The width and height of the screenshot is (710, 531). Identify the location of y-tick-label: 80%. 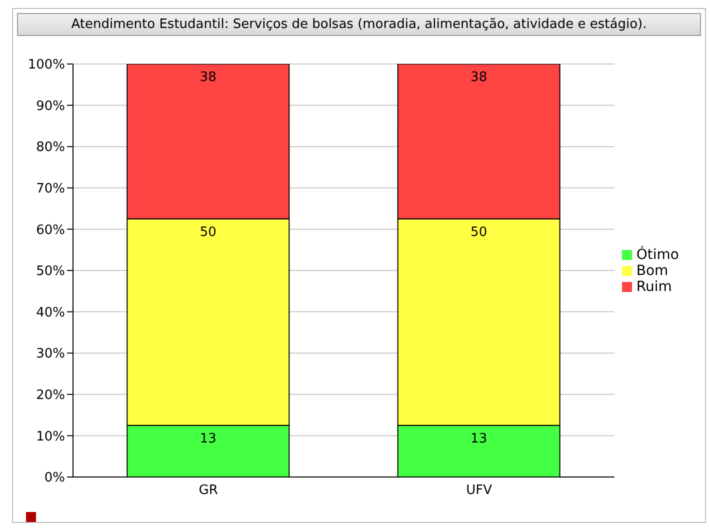
(50, 148).